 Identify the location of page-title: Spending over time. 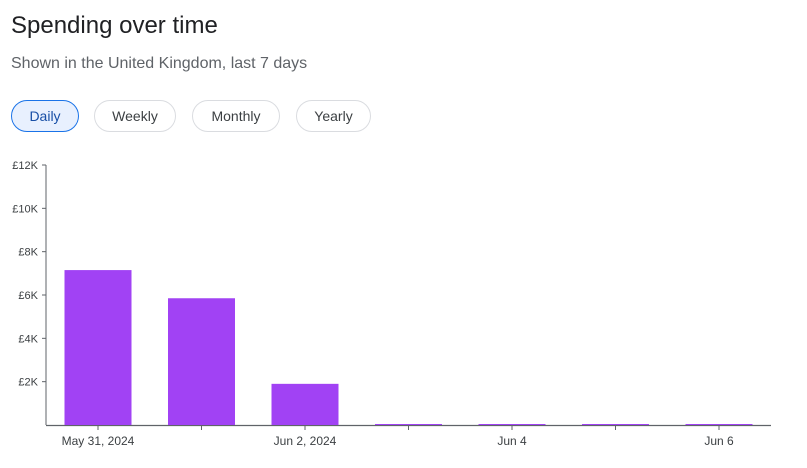
(114, 25).